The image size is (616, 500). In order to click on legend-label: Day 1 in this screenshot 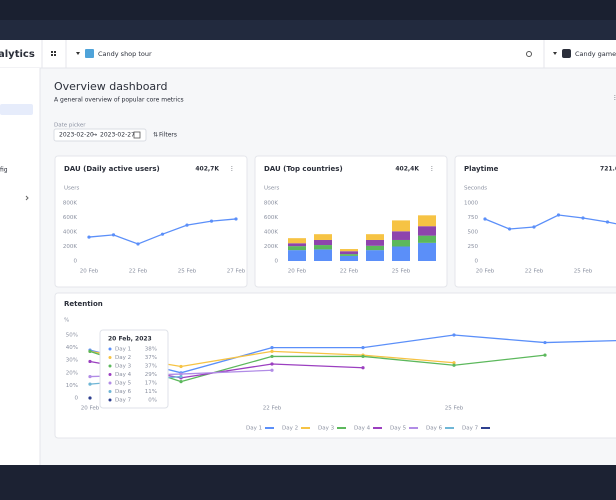, I will do `click(254, 429)`.